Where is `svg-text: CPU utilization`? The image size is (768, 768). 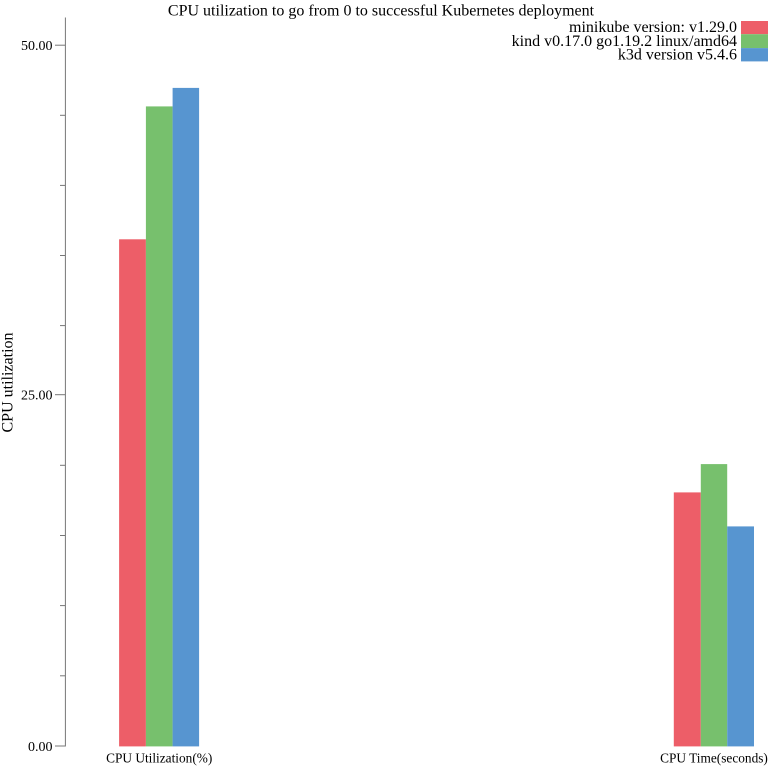 svg-text: CPU utilization is located at coordinates (8, 383).